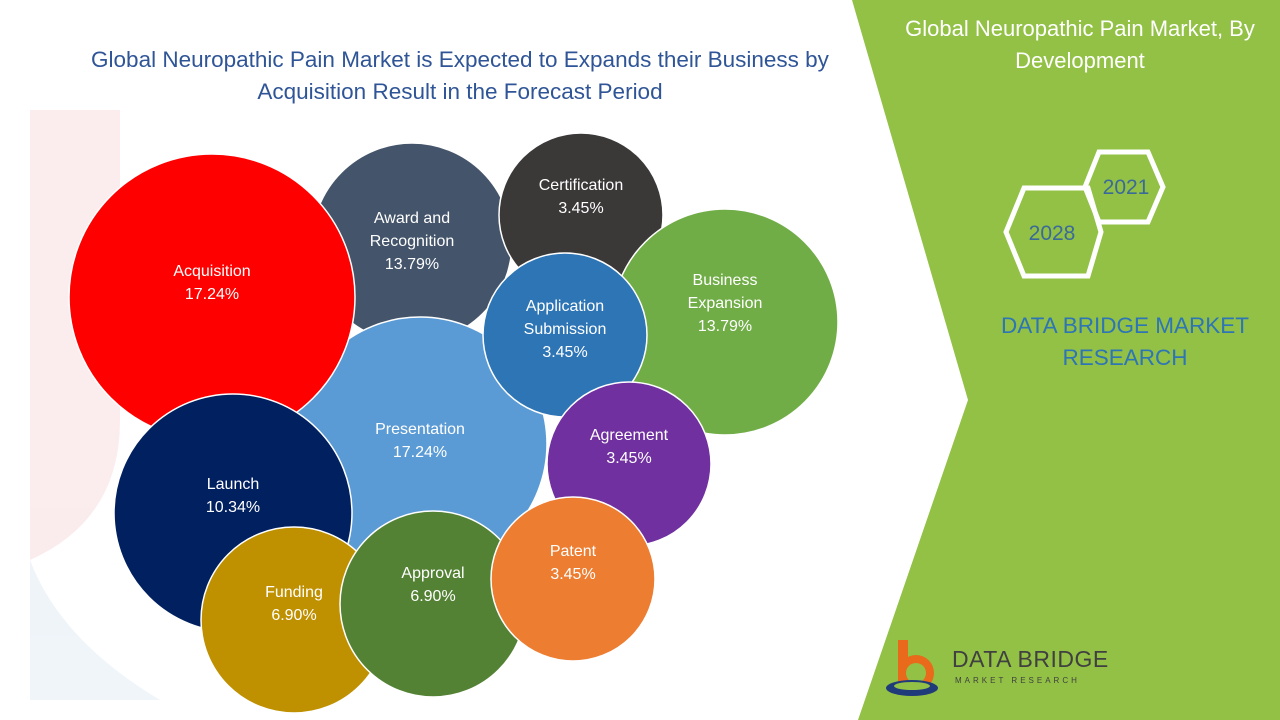  Describe the element at coordinates (233, 484) in the screenshot. I see `bubble-label-launch: Launch` at that location.